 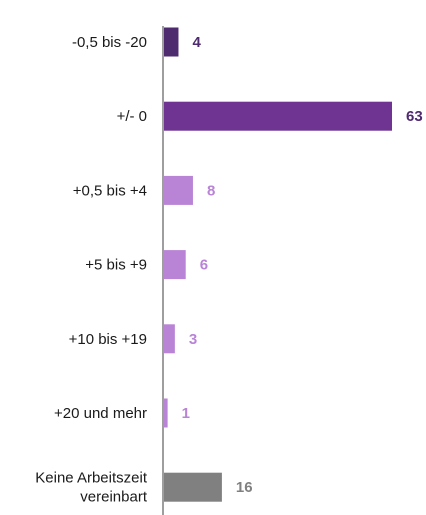 What do you see at coordinates (186, 413) in the screenshot?
I see `value-label-5: 1` at bounding box center [186, 413].